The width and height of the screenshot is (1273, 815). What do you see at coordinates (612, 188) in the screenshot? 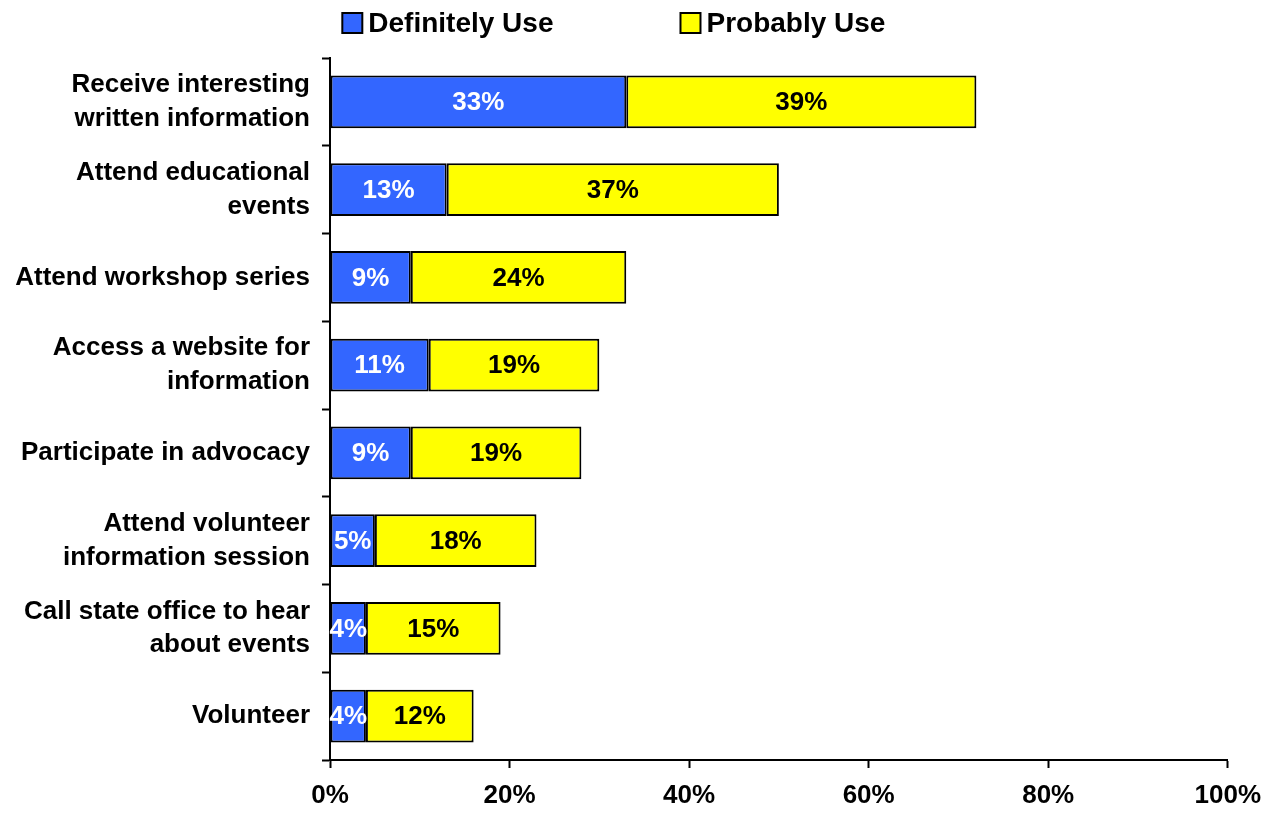
I see `data-label: 37%` at bounding box center [612, 188].